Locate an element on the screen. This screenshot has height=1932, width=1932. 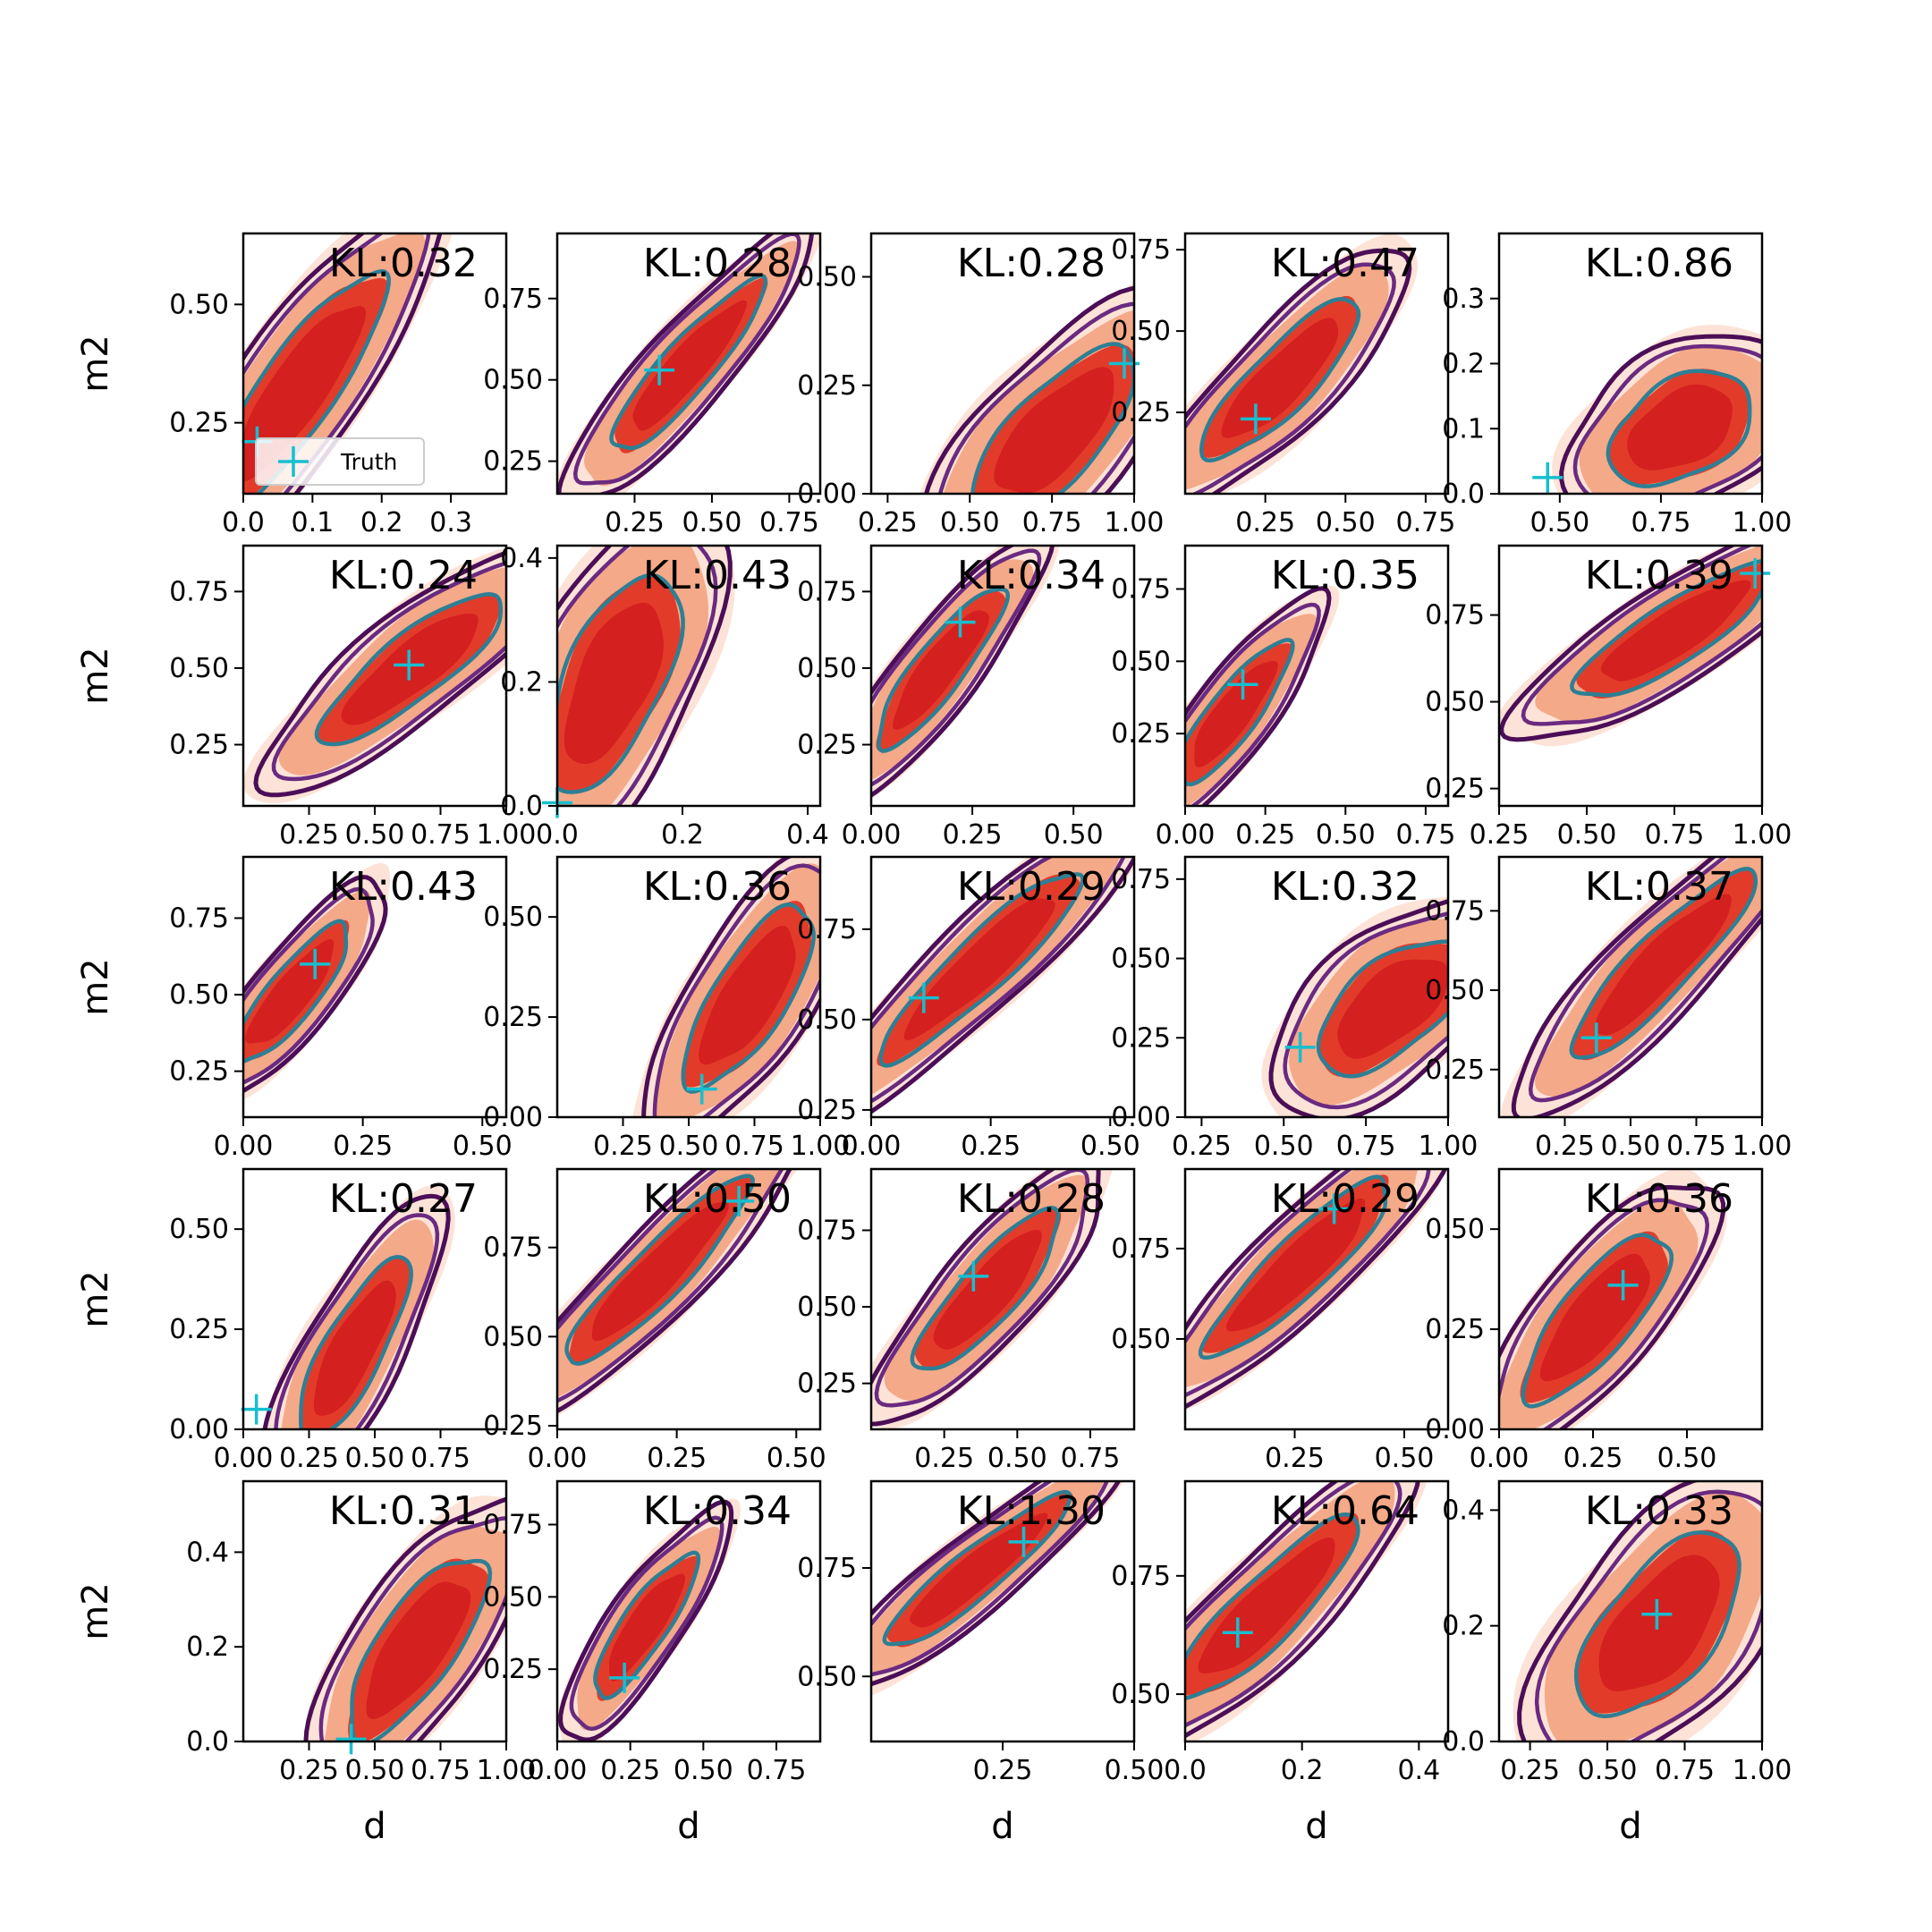
kl-divergence-label: KL:0.31 is located at coordinates (403, 1511).